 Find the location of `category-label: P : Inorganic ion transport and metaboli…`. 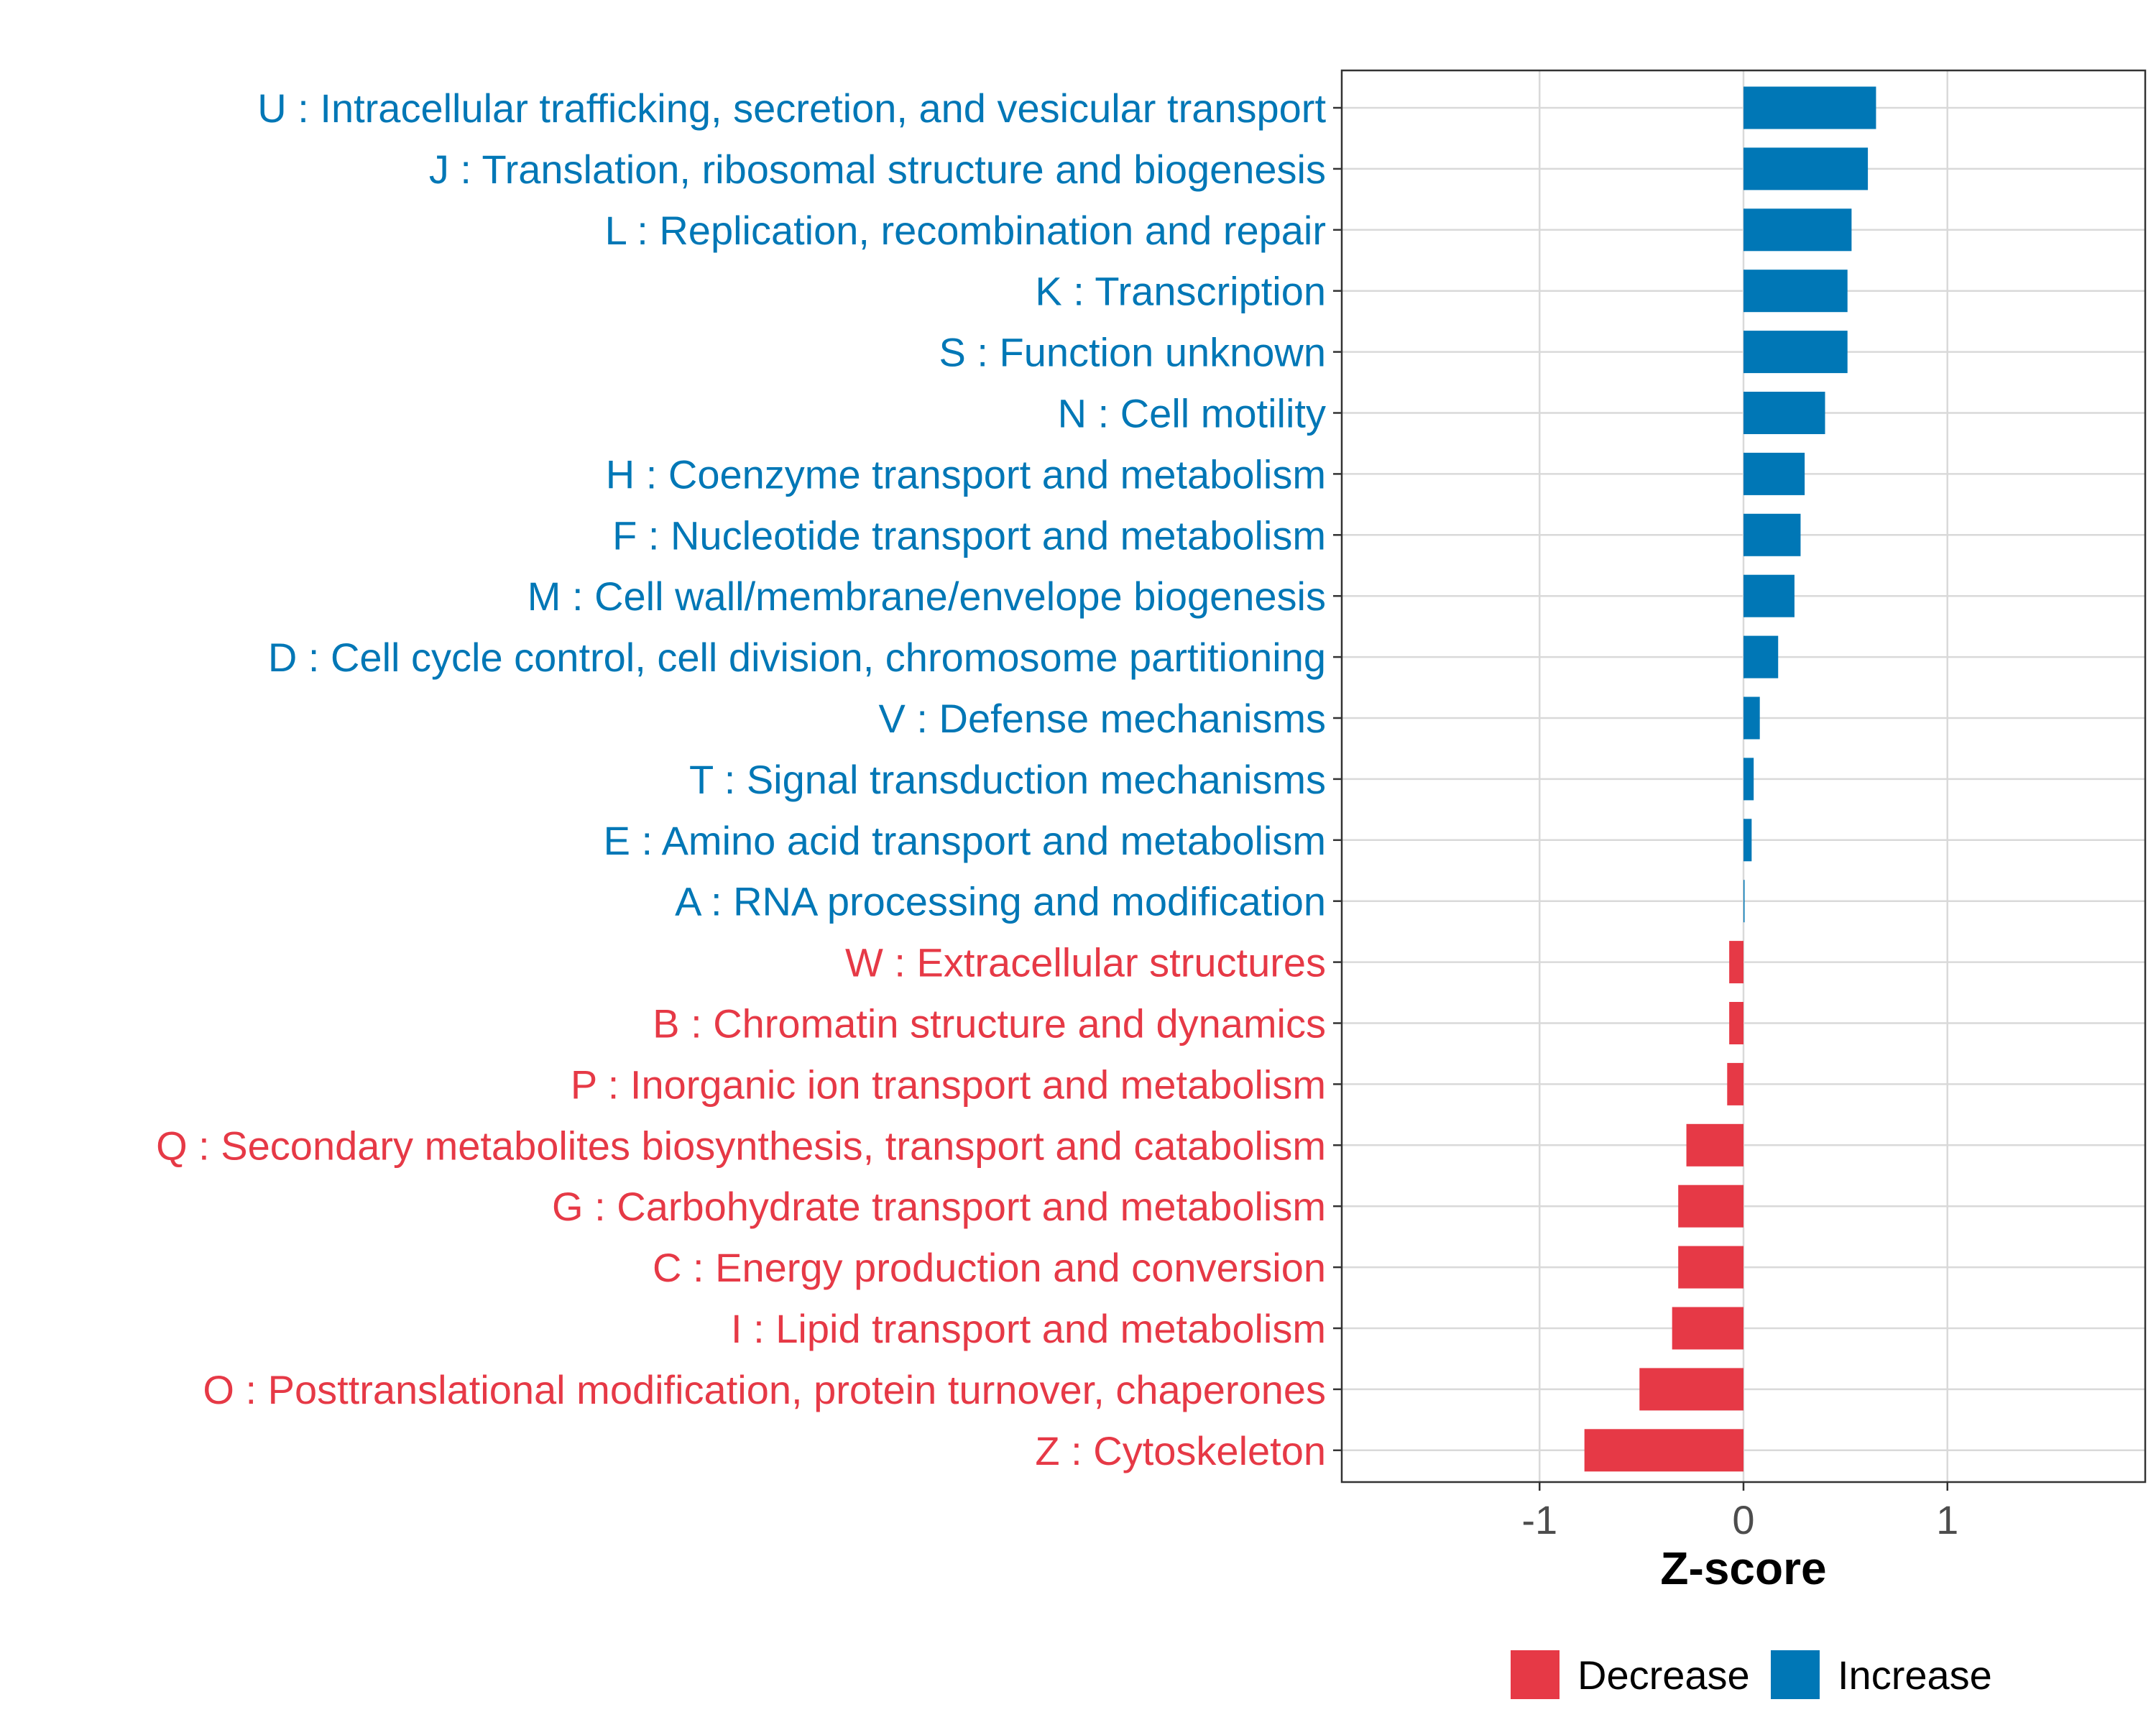

category-label: P : Inorganic ion transport and metaboli… is located at coordinates (948, 1084).